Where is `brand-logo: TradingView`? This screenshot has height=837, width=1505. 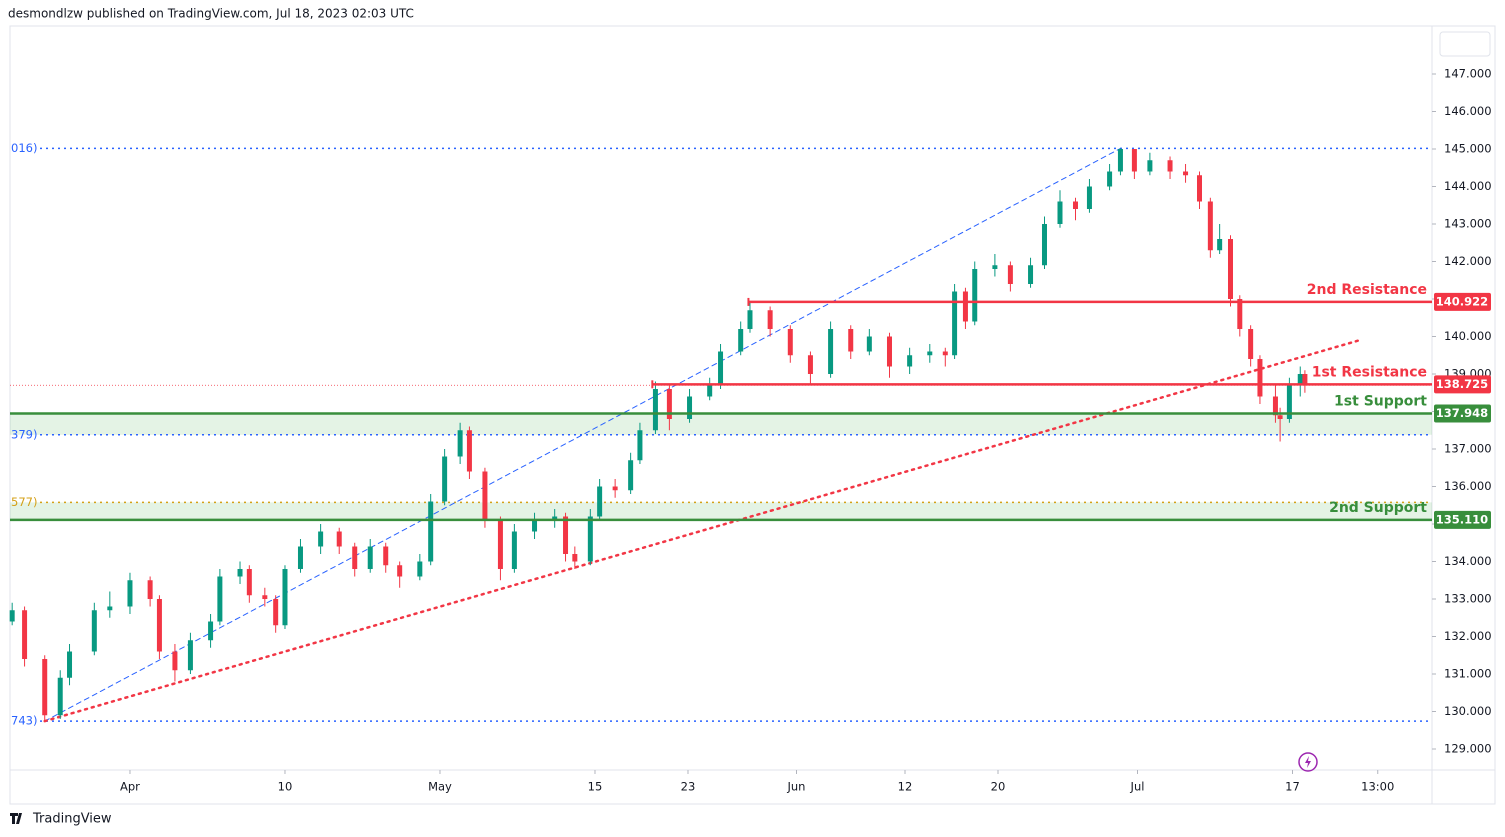 brand-logo: TradingView is located at coordinates (61, 819).